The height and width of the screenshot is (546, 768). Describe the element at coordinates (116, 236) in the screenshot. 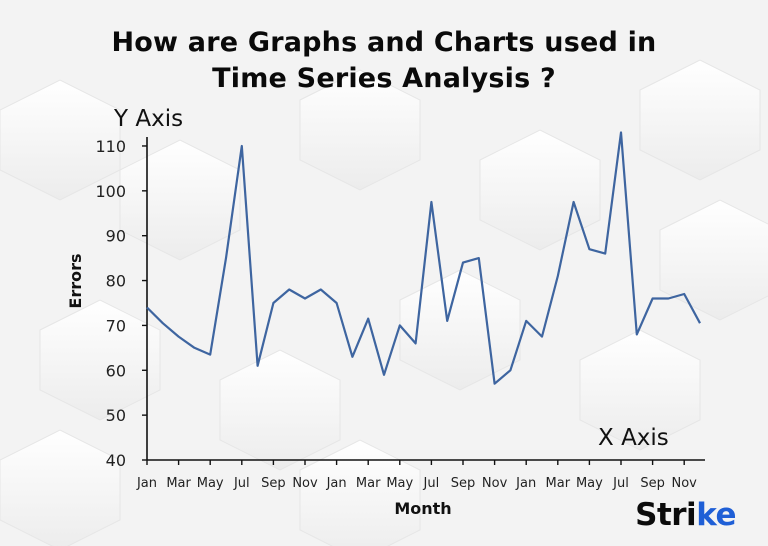

I see `y-tick-label: 90` at that location.